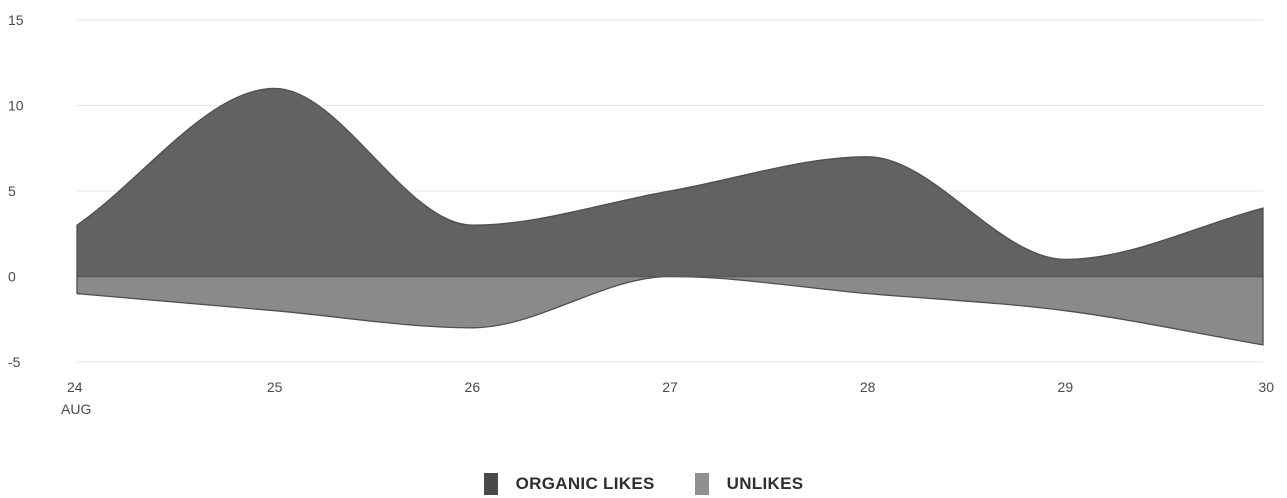 The image size is (1287, 498). Describe the element at coordinates (490, 484) in the screenshot. I see `legend-swatch-organic-likes` at that location.